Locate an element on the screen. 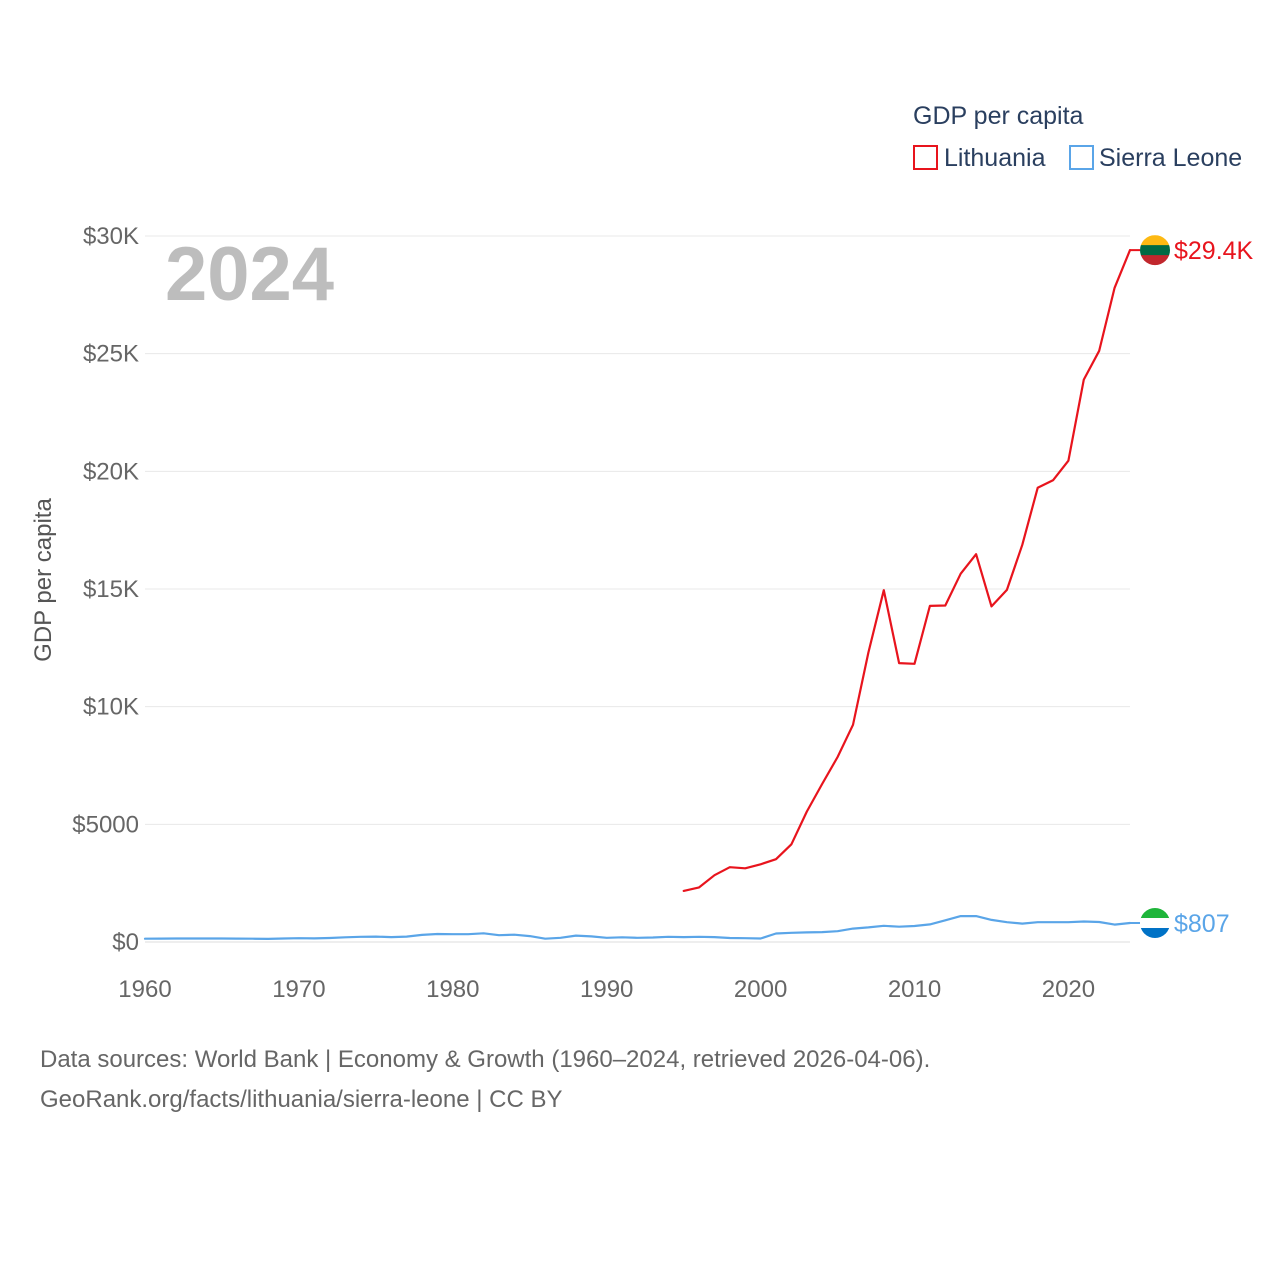  end-value-label: $807 is located at coordinates (1202, 924).